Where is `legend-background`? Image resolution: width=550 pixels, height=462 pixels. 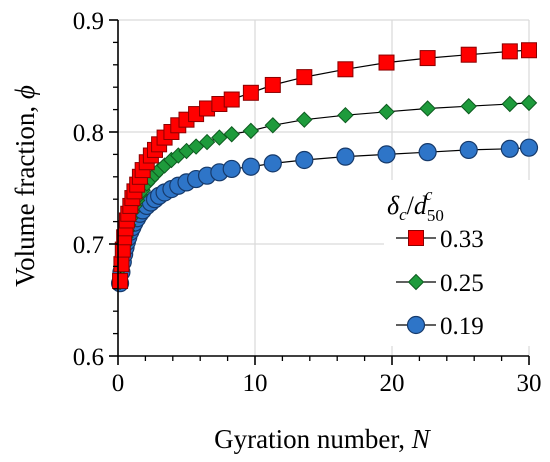
legend-background is located at coordinates (459, 263).